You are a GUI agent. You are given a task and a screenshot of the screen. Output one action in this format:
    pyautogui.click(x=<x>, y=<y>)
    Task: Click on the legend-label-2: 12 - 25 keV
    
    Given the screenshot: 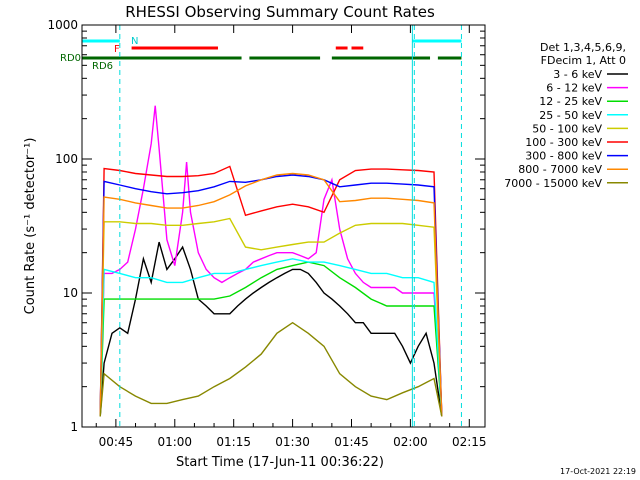 What is the action you would take?
    pyautogui.click(x=570, y=101)
    